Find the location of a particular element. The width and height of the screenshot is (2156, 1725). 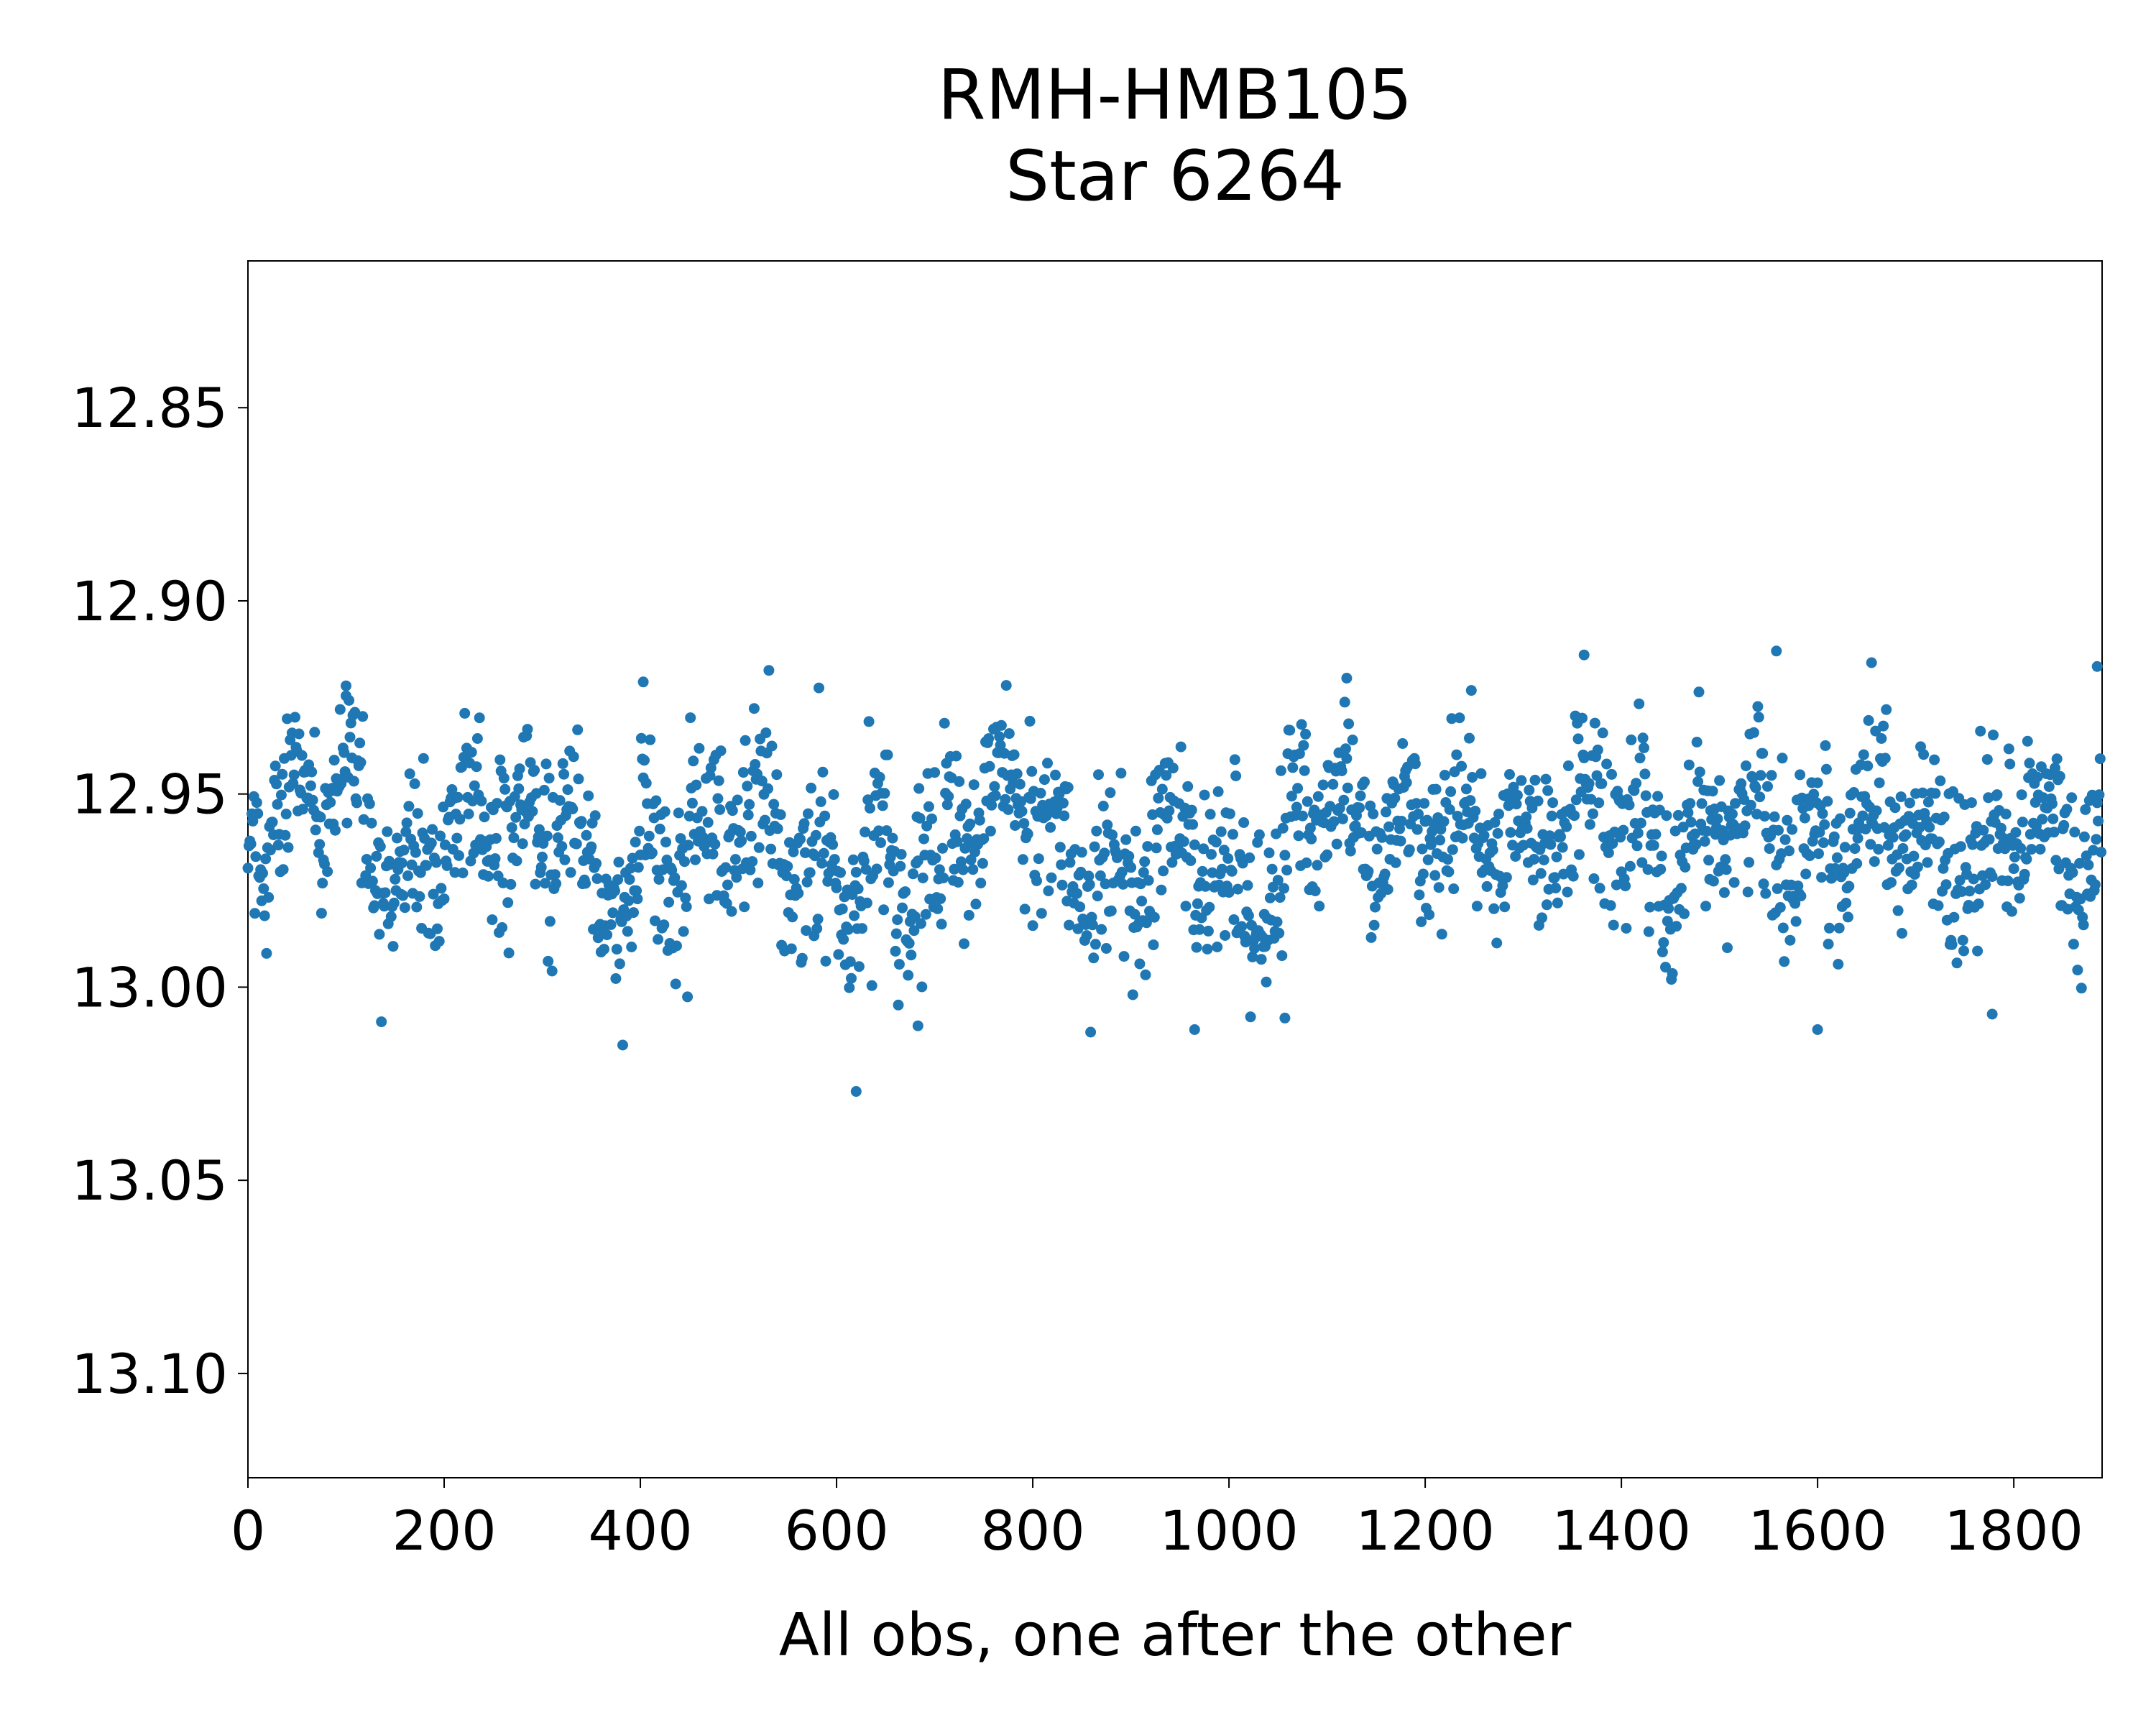

x-tick-label: 1800 is located at coordinates (2013, 1531).